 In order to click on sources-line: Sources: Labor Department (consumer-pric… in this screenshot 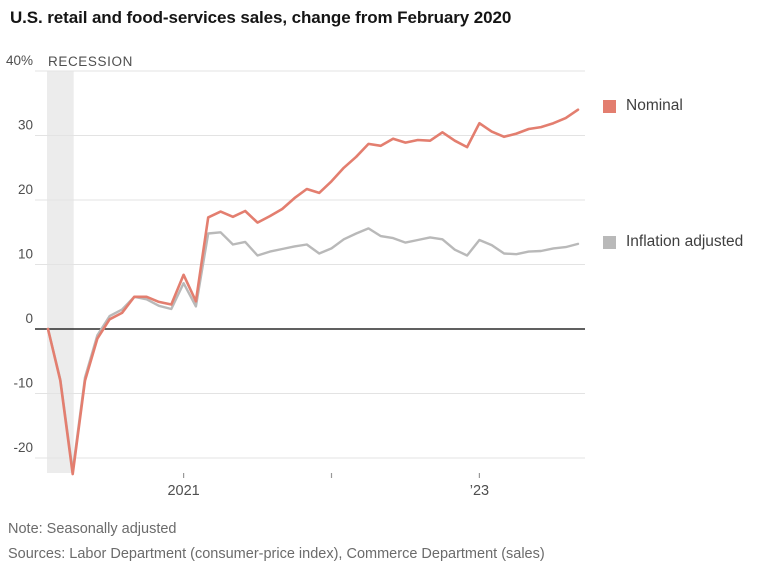, I will do `click(276, 554)`.